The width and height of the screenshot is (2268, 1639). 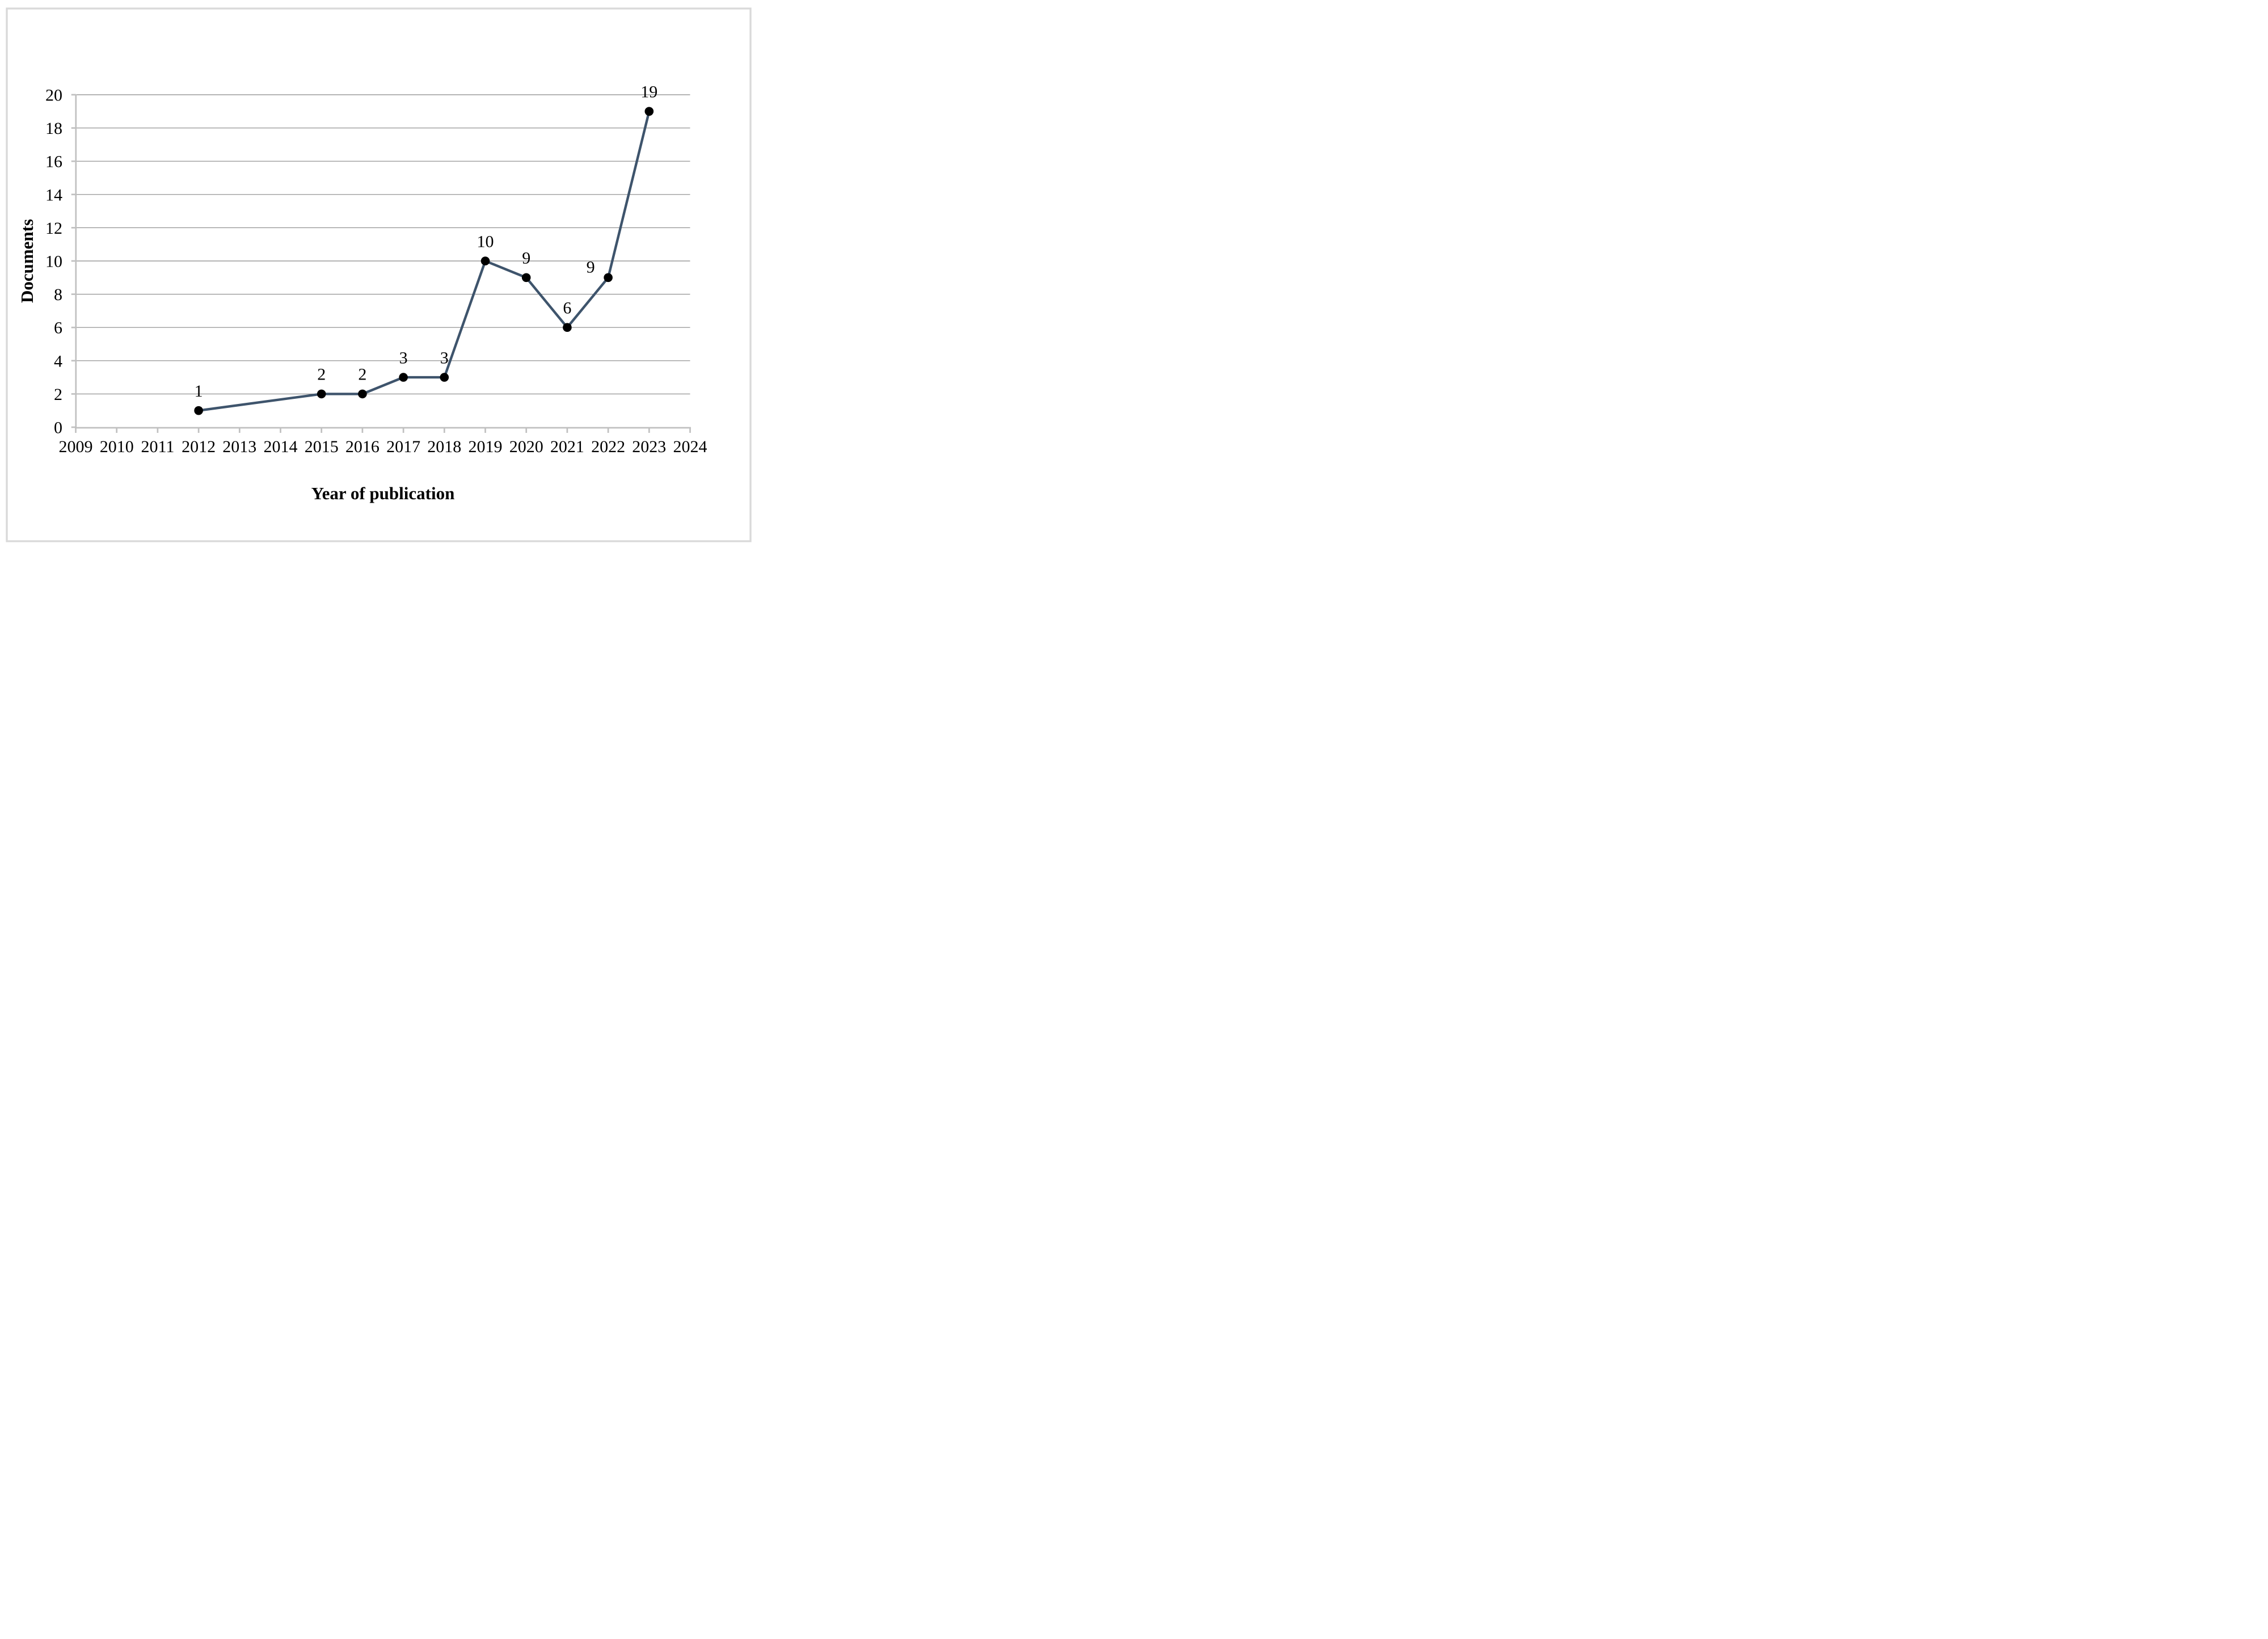 What do you see at coordinates (591, 267) in the screenshot?
I see `data-label-2022: 9` at bounding box center [591, 267].